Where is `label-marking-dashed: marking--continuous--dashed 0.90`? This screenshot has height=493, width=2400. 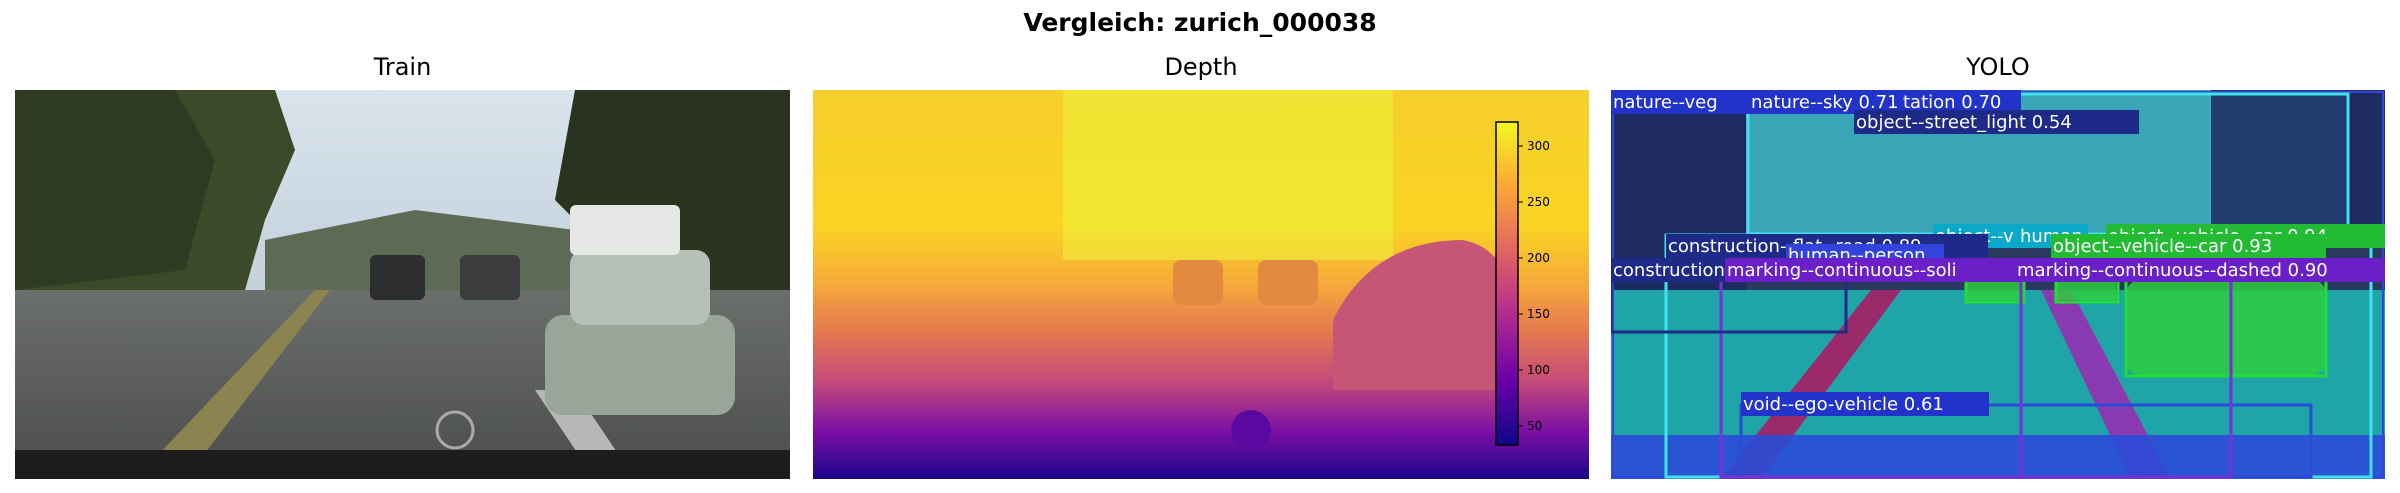
label-marking-dashed: marking--continuous--dashed 0.90 is located at coordinates (2172, 270).